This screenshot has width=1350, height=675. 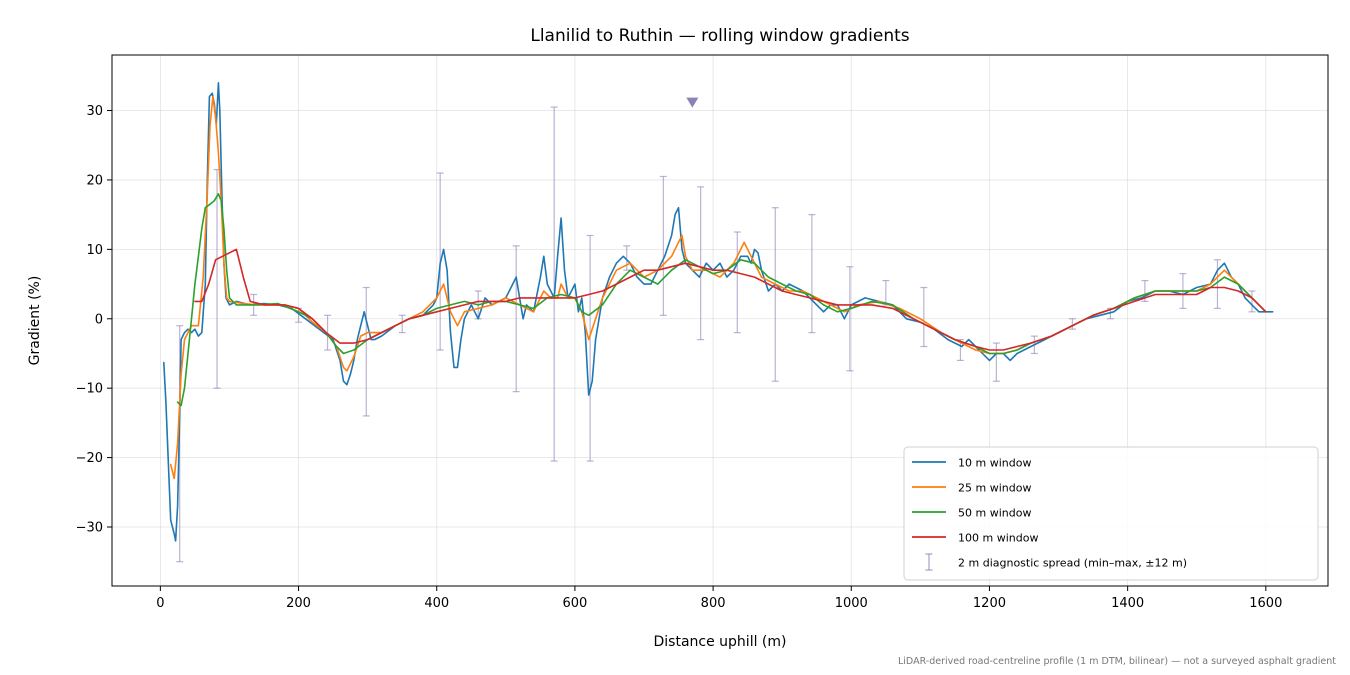 I want to click on legend-entry: 50 m window, so click(x=971, y=513).